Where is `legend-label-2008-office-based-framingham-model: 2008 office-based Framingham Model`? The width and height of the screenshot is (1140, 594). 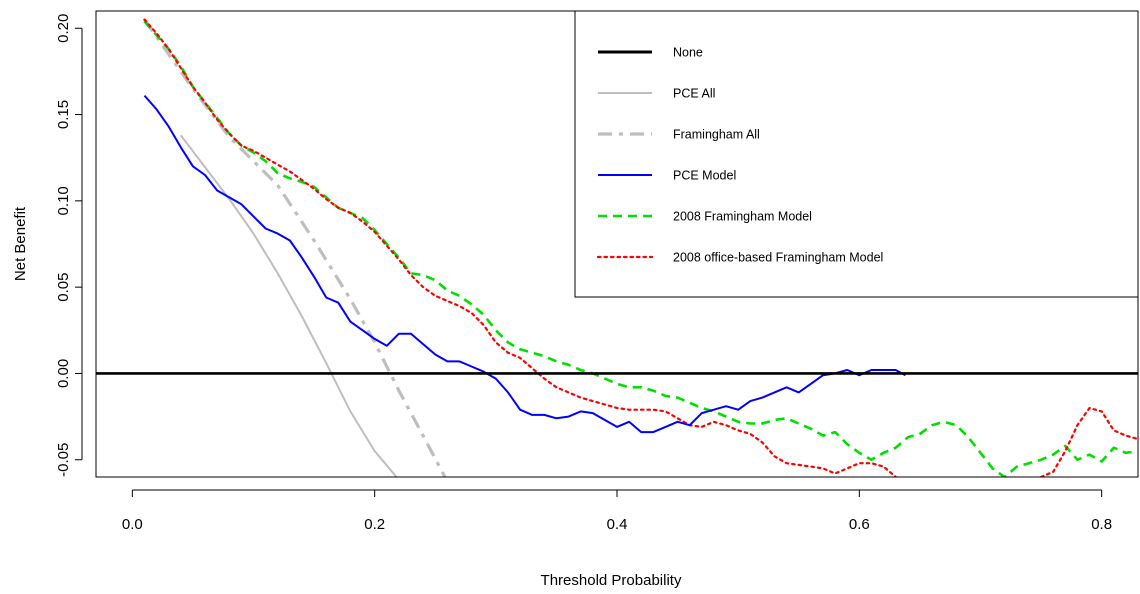
legend-label-2008-office-based-framingham-model: 2008 office-based Framingham Model is located at coordinates (778, 258).